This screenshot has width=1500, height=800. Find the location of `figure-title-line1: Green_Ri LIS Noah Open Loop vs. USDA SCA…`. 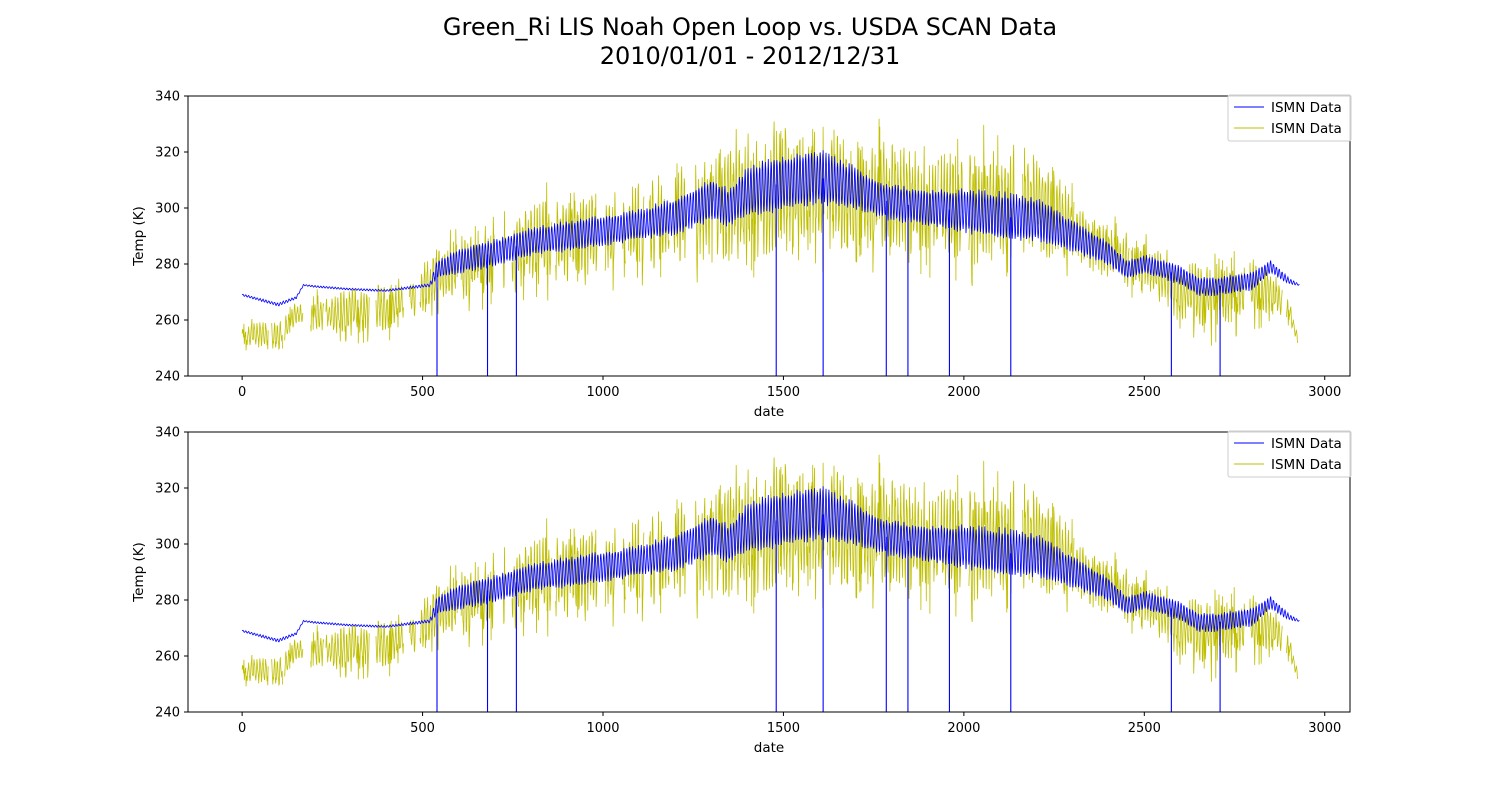

figure-title-line1: Green_Ri LIS Noah Open Loop vs. USDA SCA… is located at coordinates (750, 27).